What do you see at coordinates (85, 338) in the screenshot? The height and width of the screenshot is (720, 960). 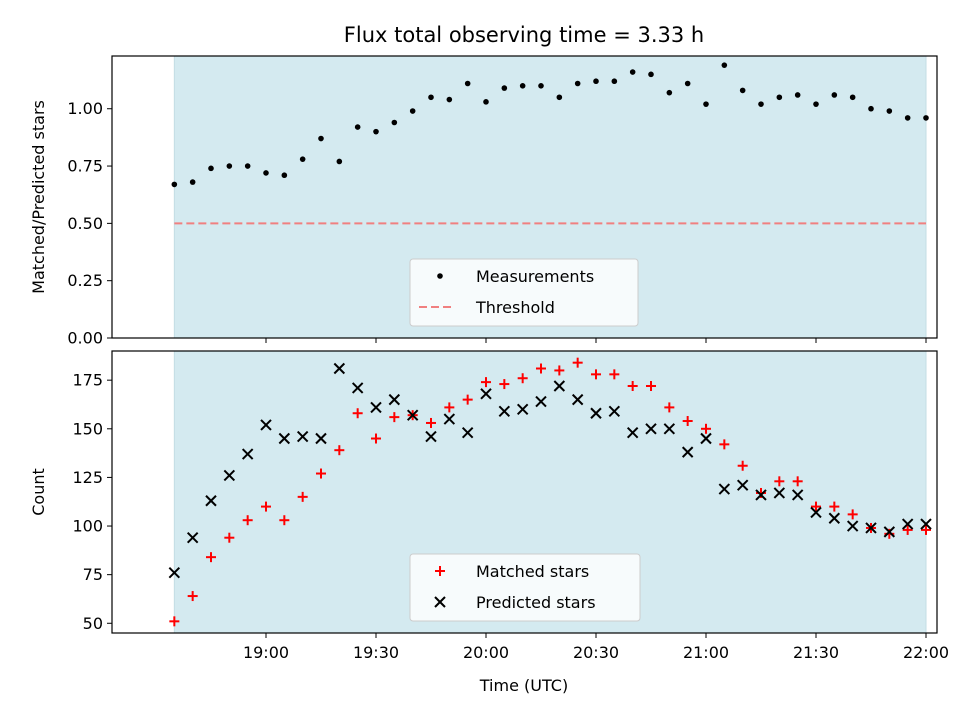 I see `y-tick-label: 0.00` at bounding box center [85, 338].